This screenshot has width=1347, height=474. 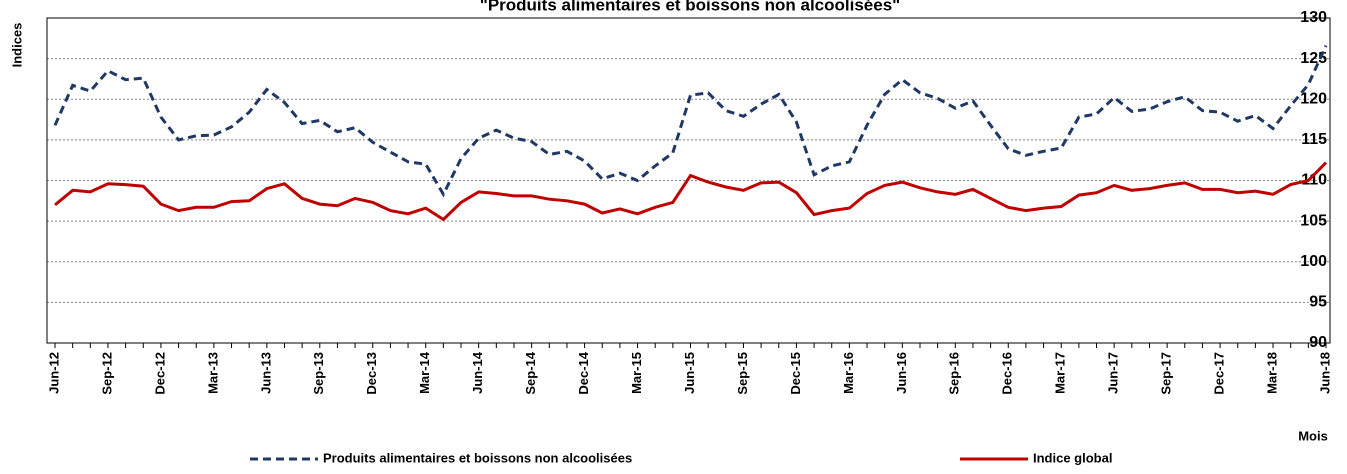 I want to click on x-tick-label: Jun-14, so click(x=477, y=372).